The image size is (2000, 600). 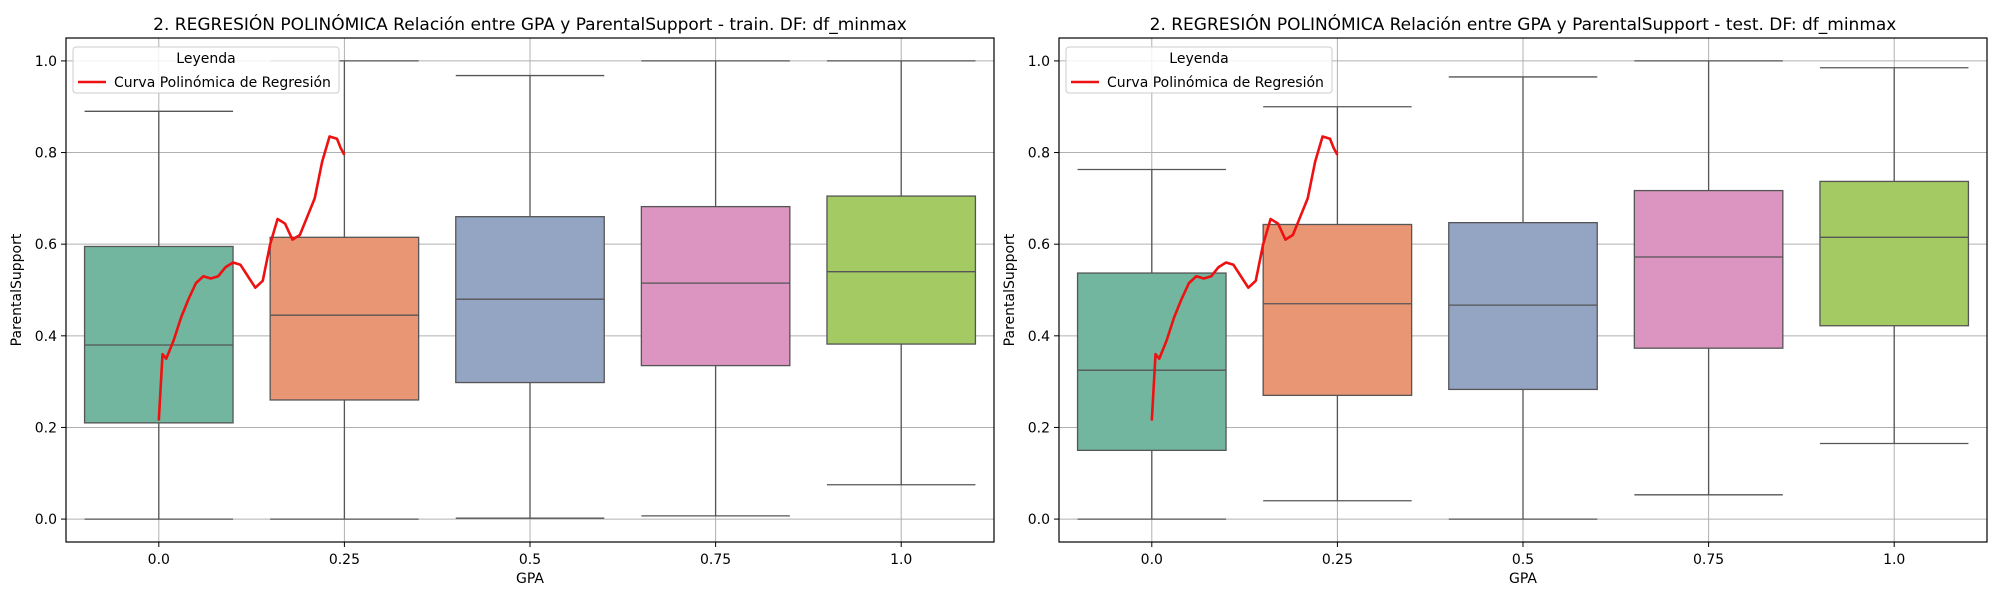 I want to click on chart-2-y-tick-label: 0.6, so click(x=1039, y=245).